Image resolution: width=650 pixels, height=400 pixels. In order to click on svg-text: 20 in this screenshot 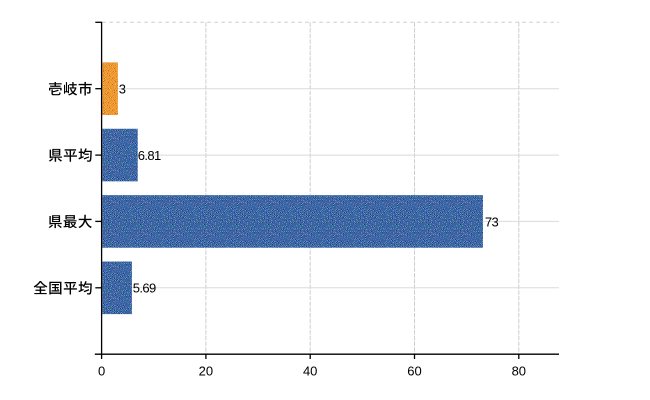, I will do `click(206, 370)`.